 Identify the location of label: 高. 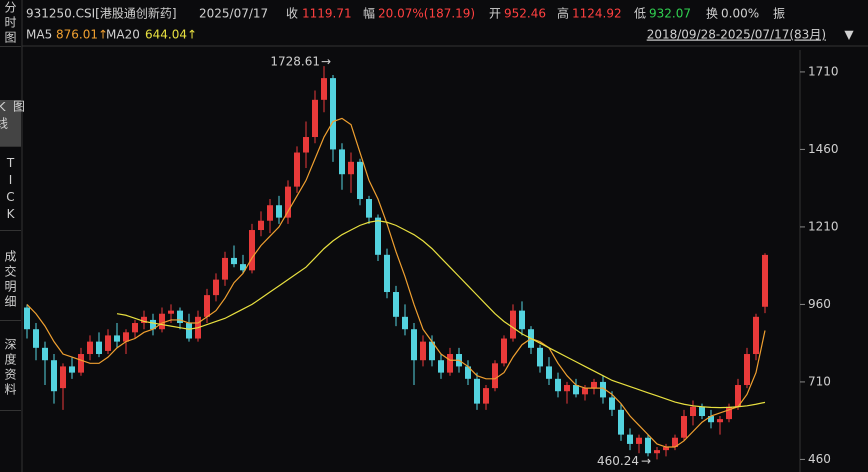
(563, 13).